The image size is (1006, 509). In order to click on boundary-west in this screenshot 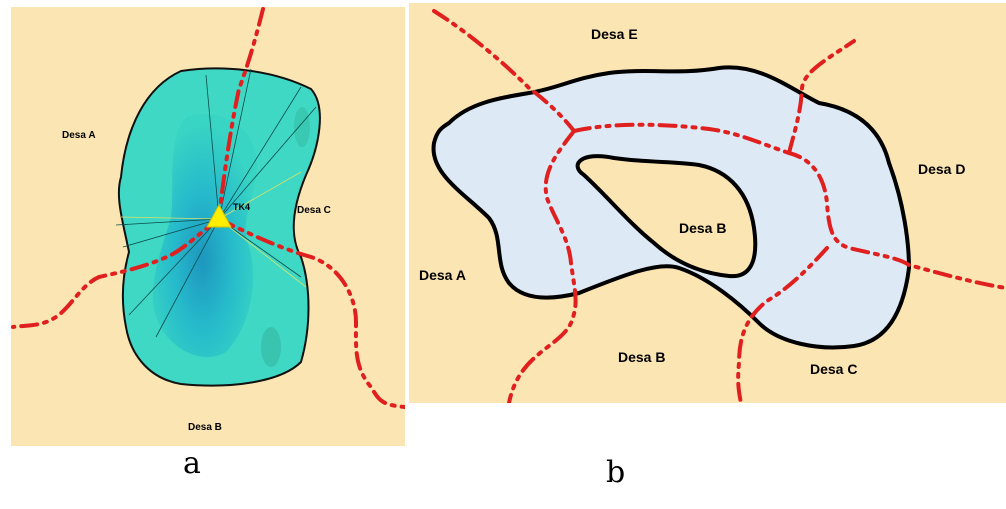, I will do `click(116, 273)`.